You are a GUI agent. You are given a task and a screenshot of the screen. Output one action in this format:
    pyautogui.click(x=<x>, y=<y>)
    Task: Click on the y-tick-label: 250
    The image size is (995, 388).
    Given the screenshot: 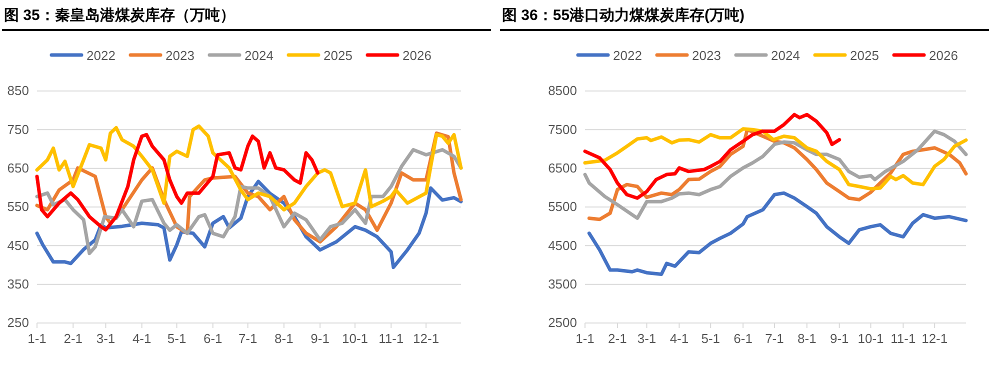 What is the action you would take?
    pyautogui.click(x=18, y=322)
    